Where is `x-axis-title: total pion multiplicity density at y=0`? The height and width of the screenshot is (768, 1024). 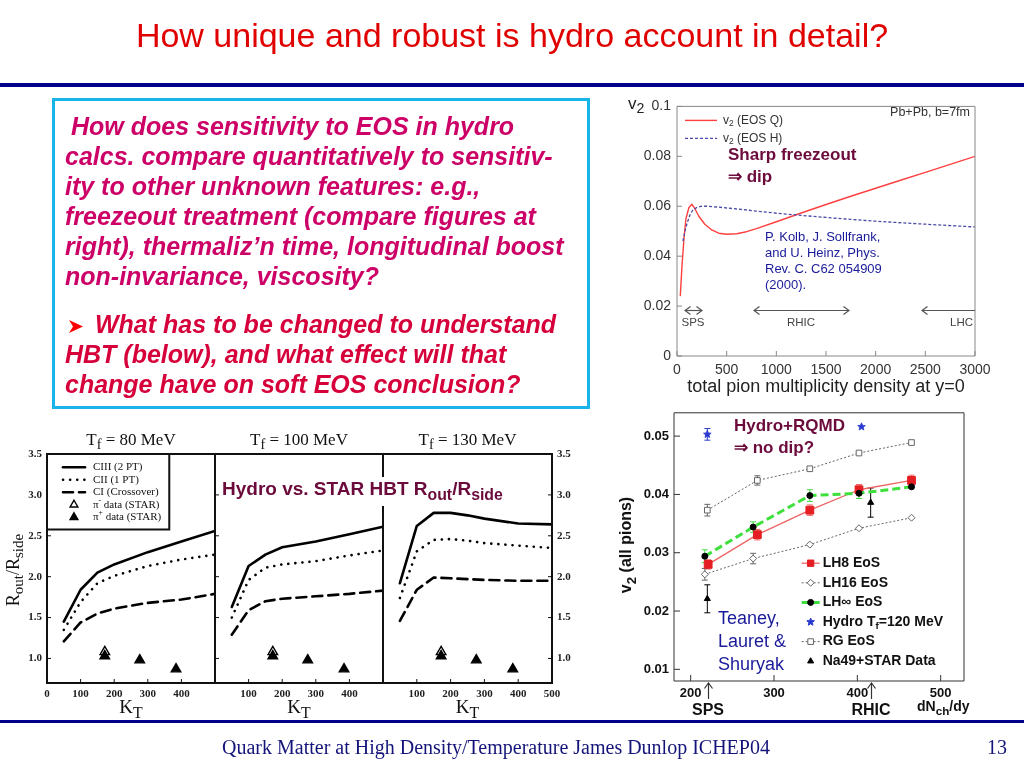 x-axis-title: total pion multiplicity density at y=0 is located at coordinates (826, 386).